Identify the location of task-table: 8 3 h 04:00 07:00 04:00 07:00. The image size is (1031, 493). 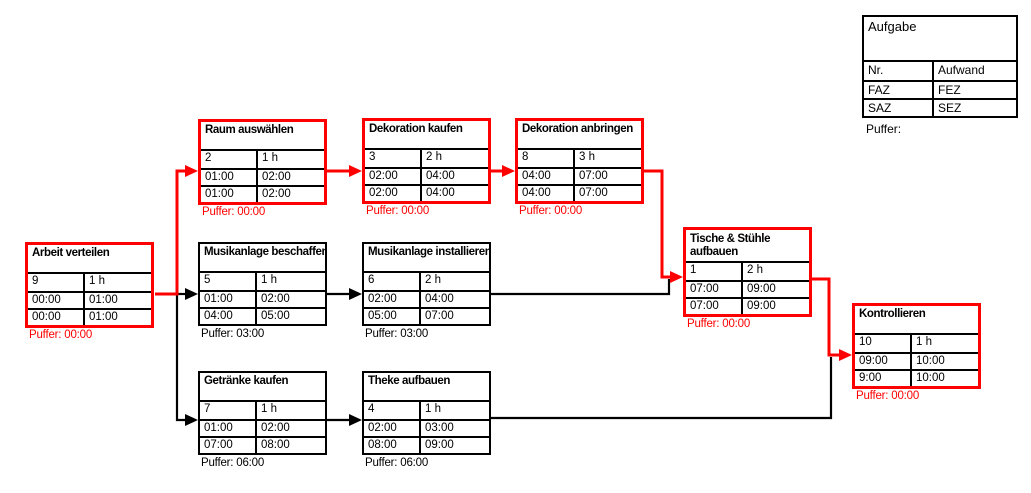
(579, 175).